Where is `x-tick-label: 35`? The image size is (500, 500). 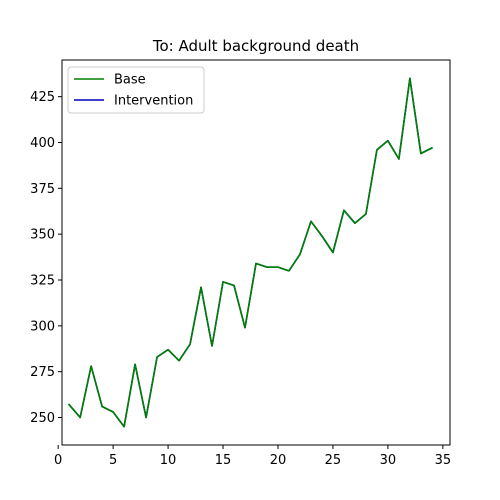
x-tick-label: 35 is located at coordinates (443, 460).